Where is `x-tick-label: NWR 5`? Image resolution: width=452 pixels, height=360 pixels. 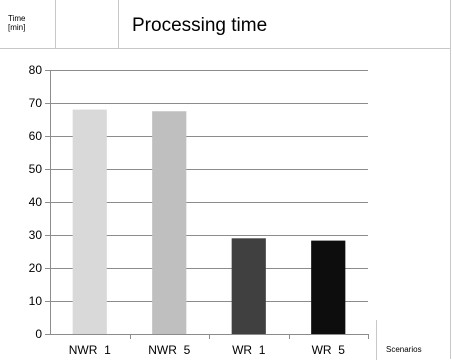 x-tick-label: NWR 5 is located at coordinates (169, 350).